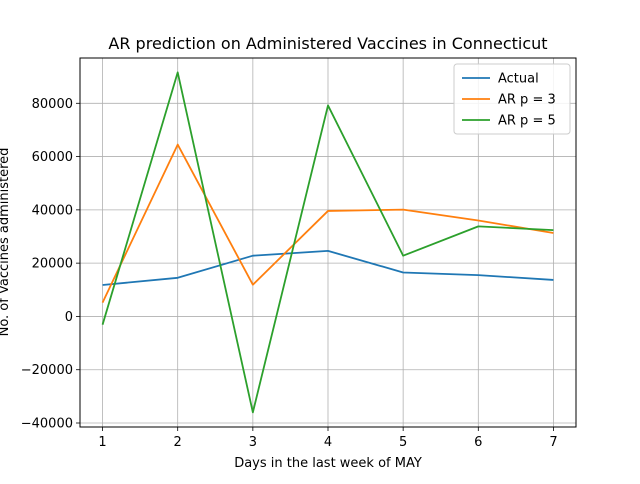  I want to click on x-tick-label: 2, so click(178, 442).